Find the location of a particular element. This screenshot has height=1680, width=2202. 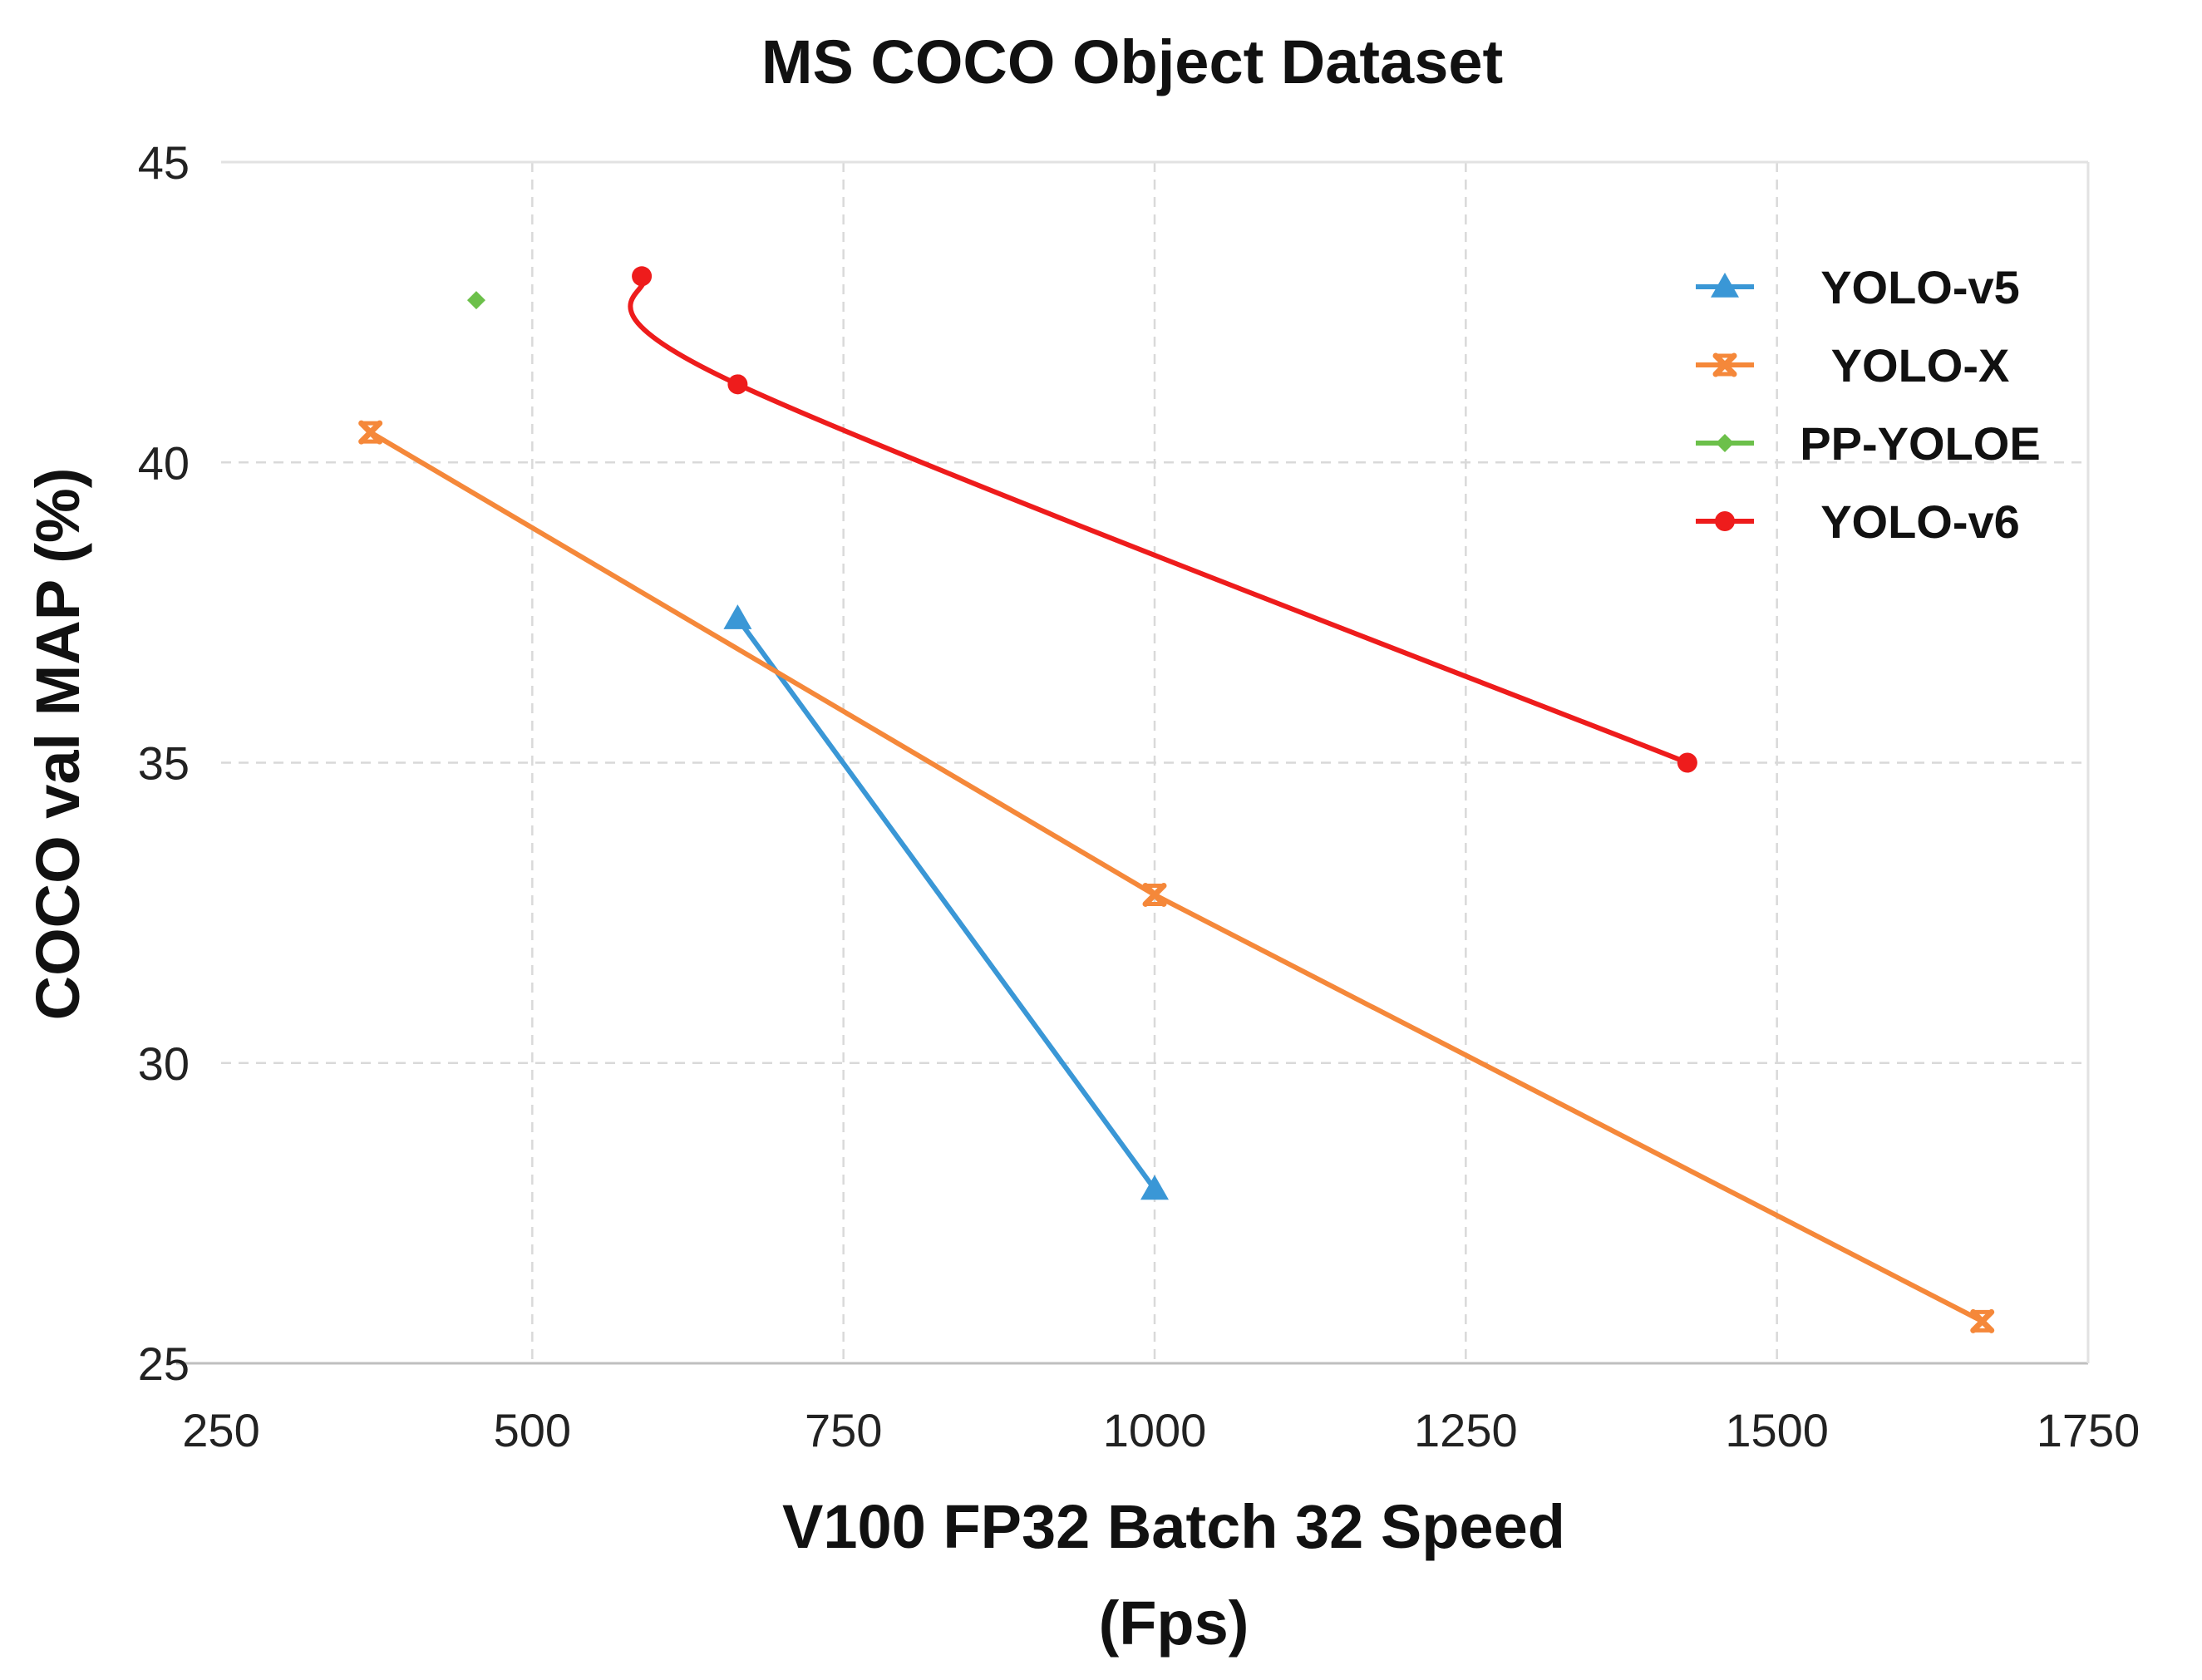

series-yolo-v5 is located at coordinates (946, 902).